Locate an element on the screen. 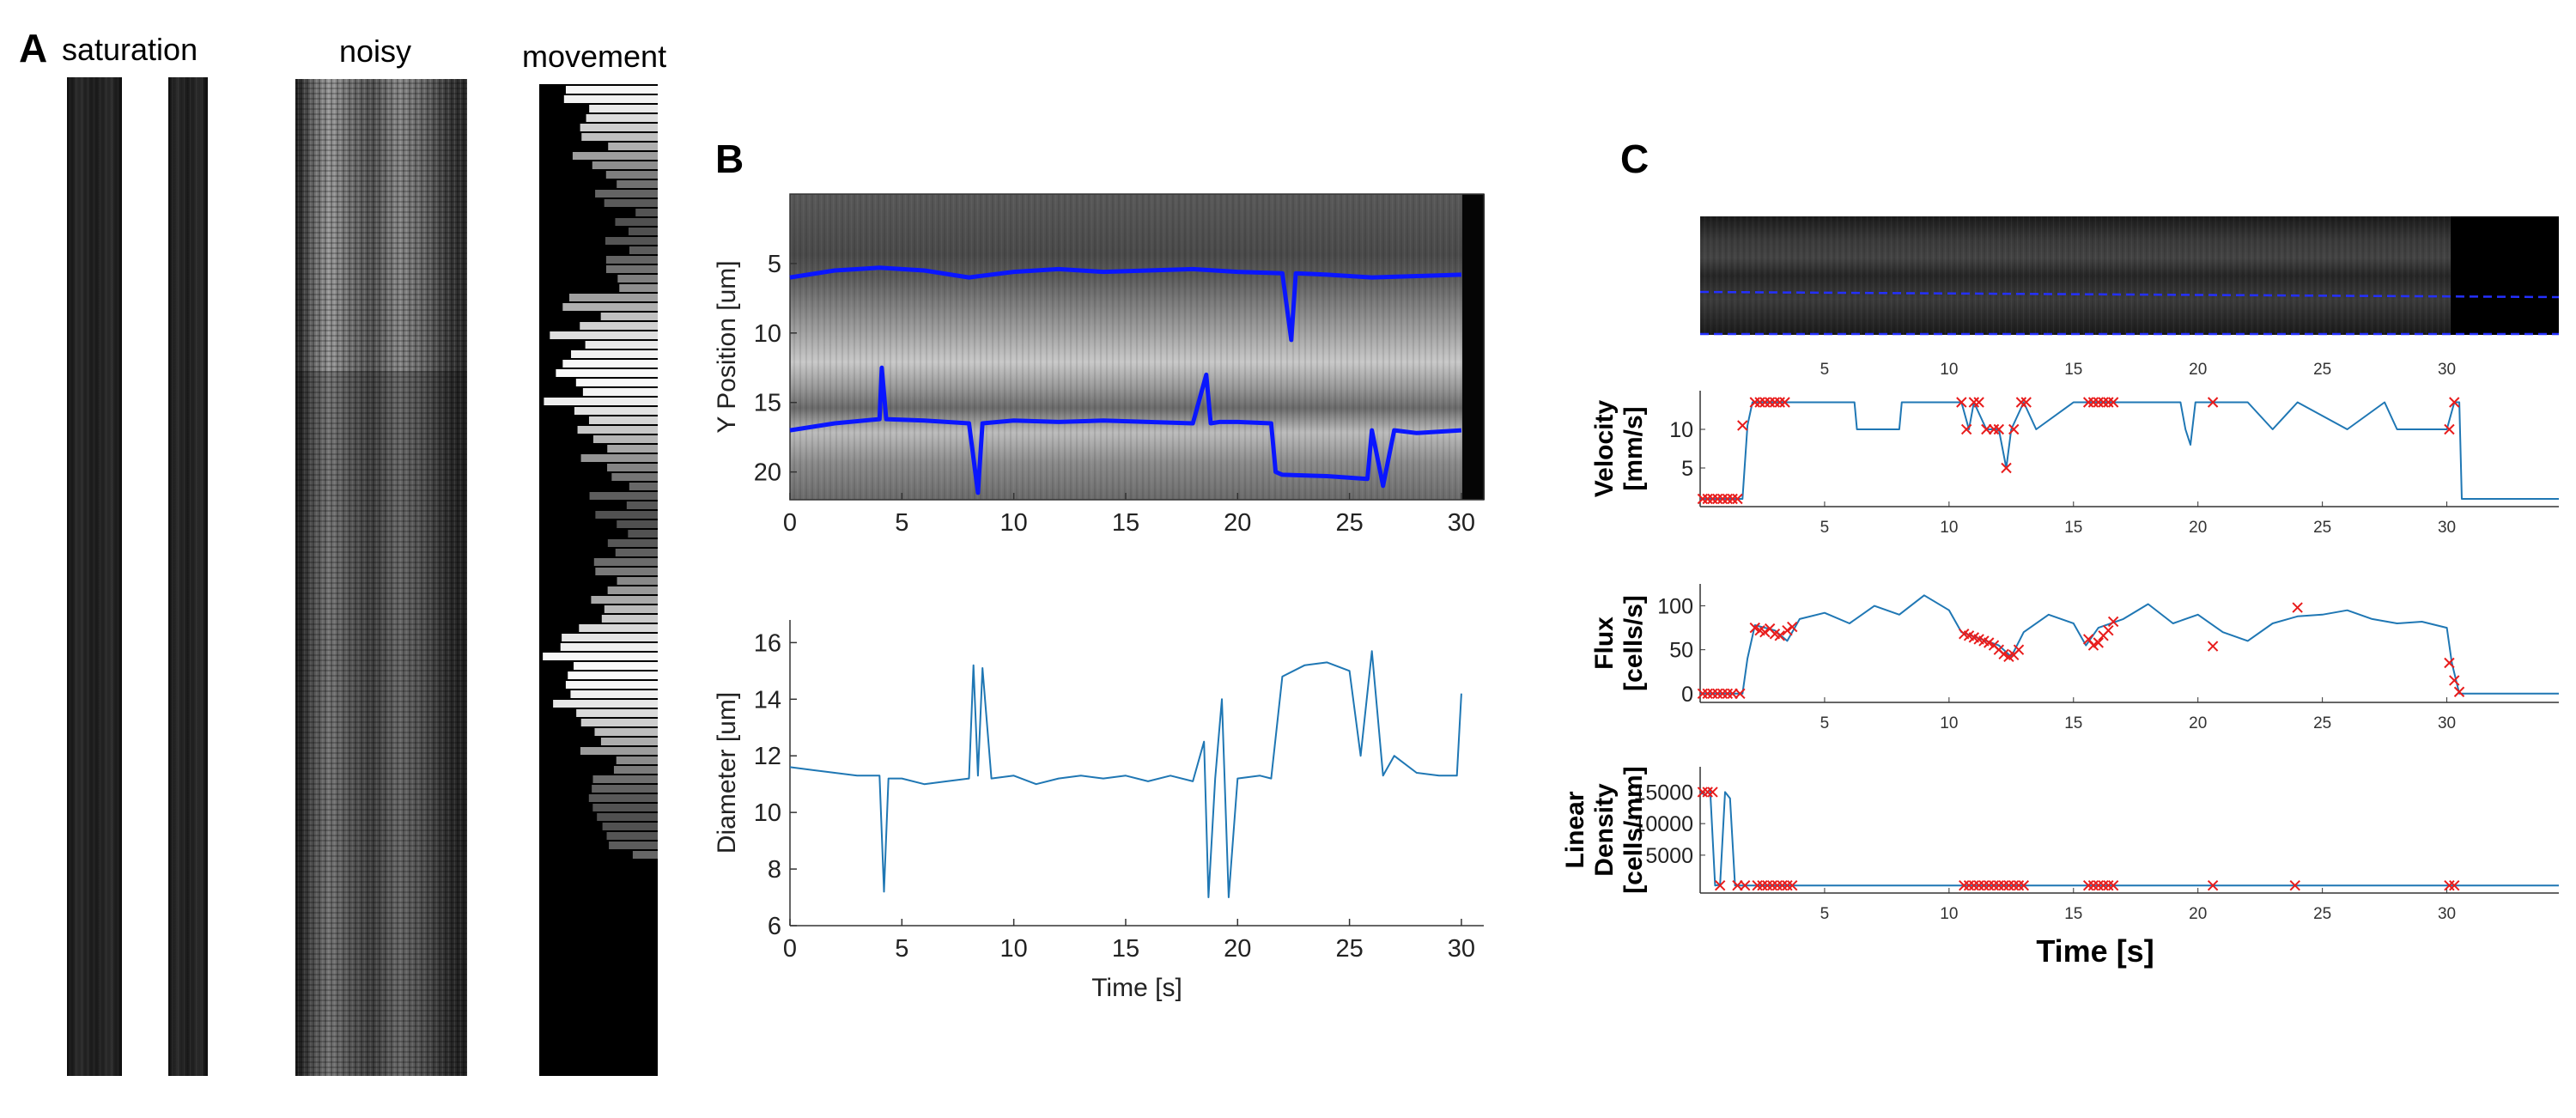 The height and width of the screenshot is (1118, 2576). b-bottom-y-tick-label: 14 is located at coordinates (768, 700).